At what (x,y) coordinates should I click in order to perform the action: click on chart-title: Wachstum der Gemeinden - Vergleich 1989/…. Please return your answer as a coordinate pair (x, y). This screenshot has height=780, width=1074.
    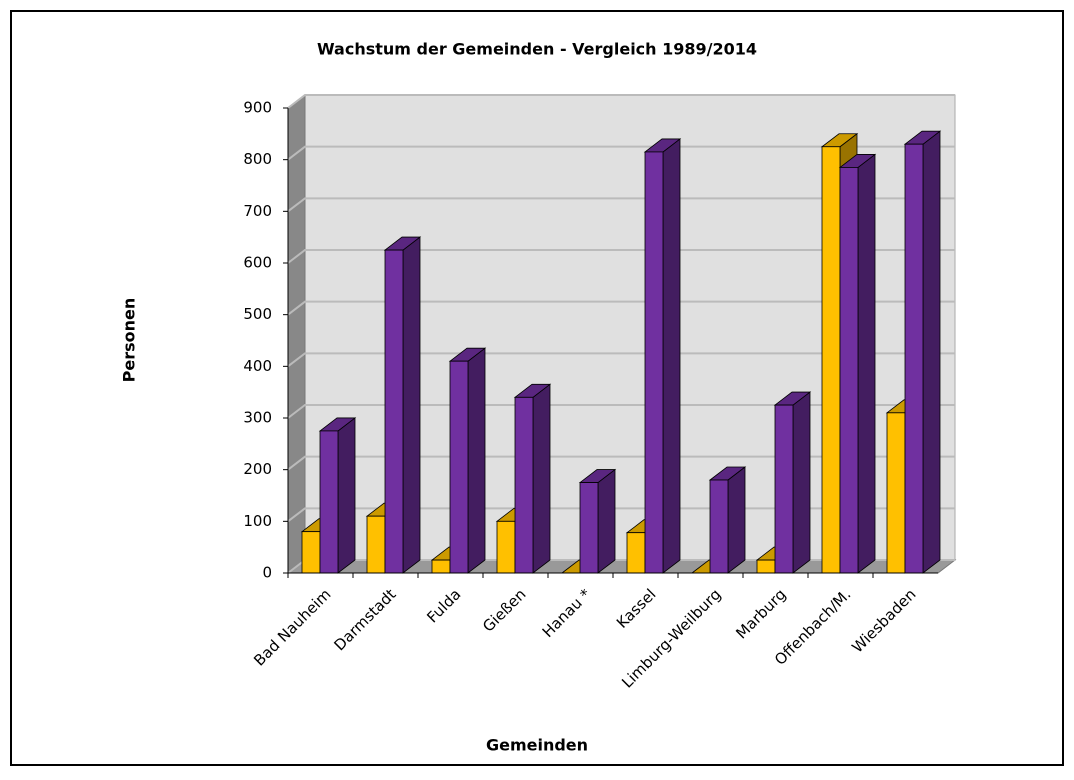
    Looking at the image, I should click on (537, 49).